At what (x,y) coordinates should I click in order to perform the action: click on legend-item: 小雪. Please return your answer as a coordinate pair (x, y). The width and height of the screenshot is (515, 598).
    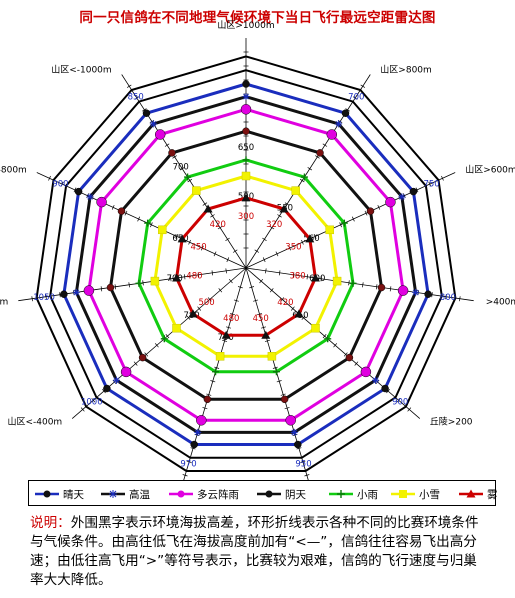
    Looking at the image, I should click on (415, 495).